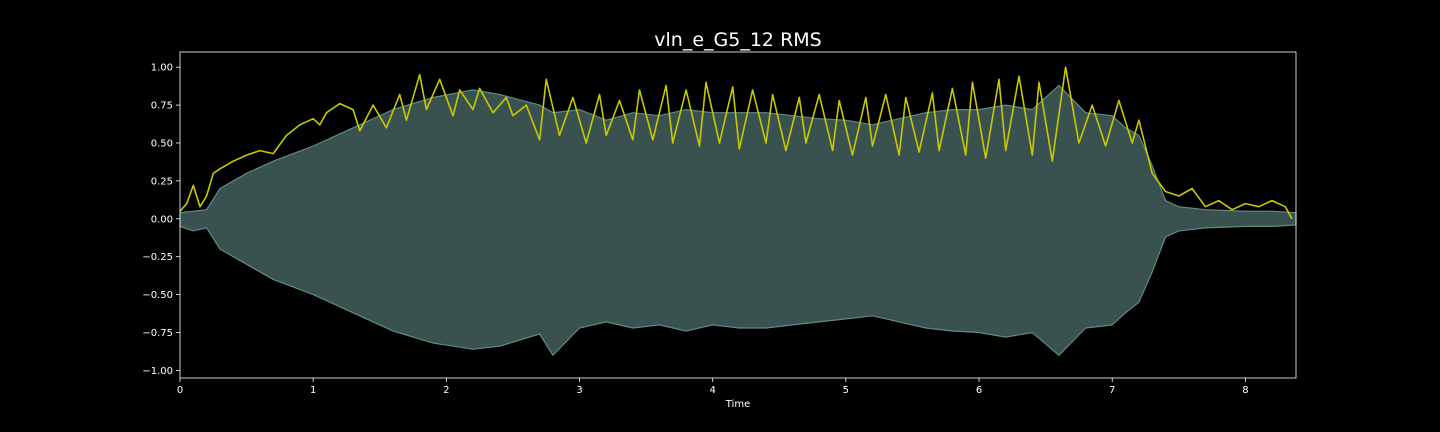 This screenshot has height=432, width=1440. Describe the element at coordinates (157, 295) in the screenshot. I see `y-tick-label: −0.50` at that location.